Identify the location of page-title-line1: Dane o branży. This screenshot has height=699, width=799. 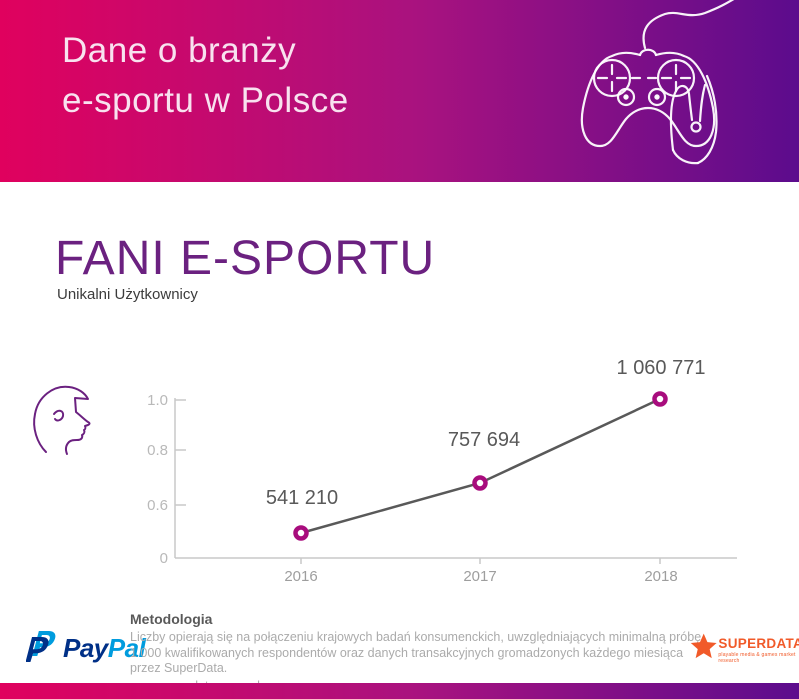
(179, 50).